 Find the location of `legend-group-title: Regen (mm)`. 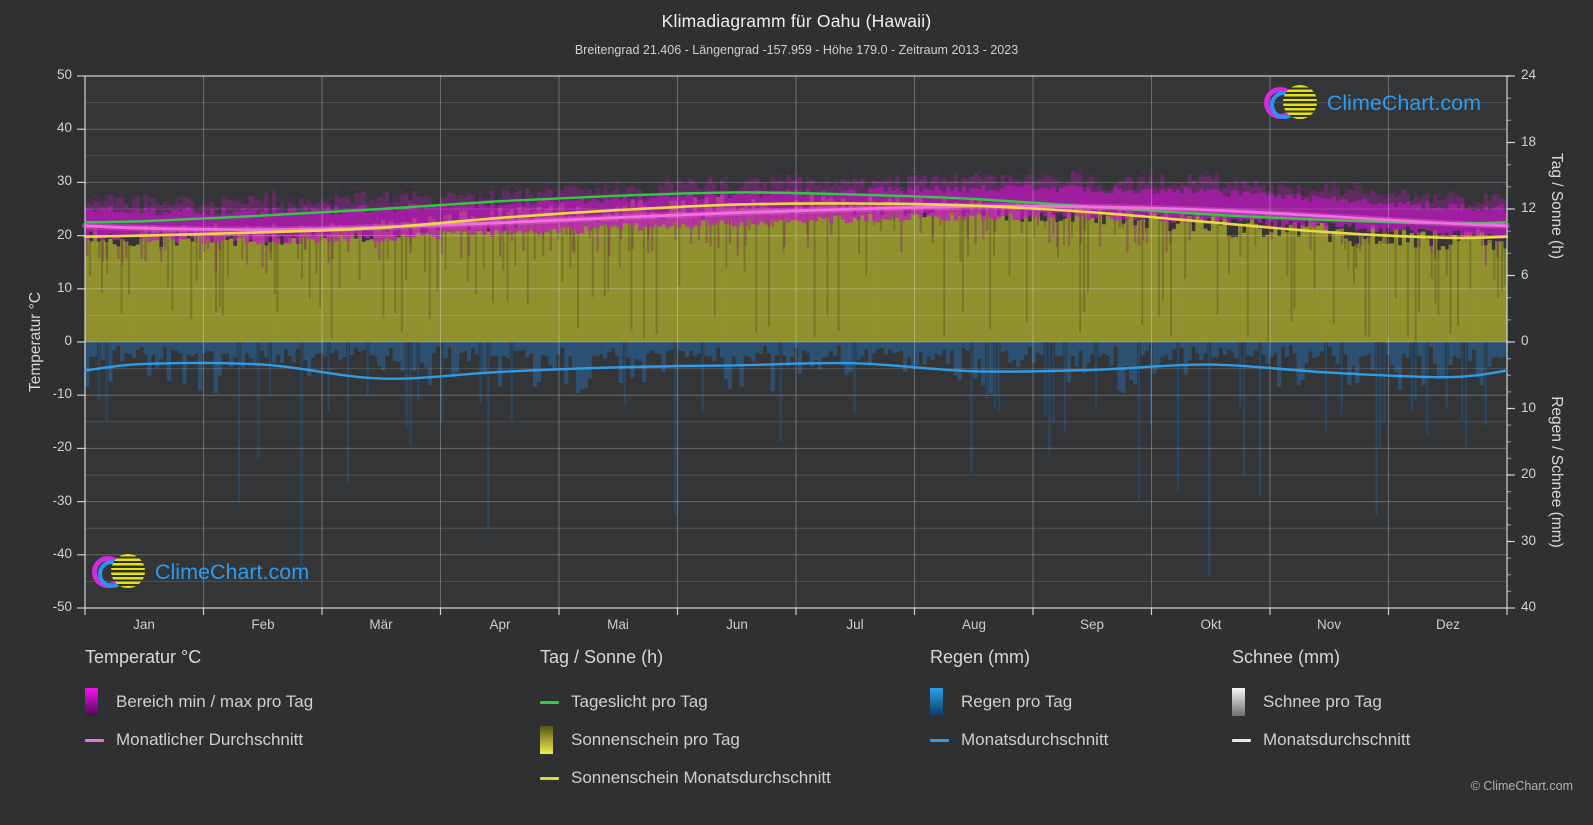

legend-group-title: Regen (mm) is located at coordinates (980, 657).